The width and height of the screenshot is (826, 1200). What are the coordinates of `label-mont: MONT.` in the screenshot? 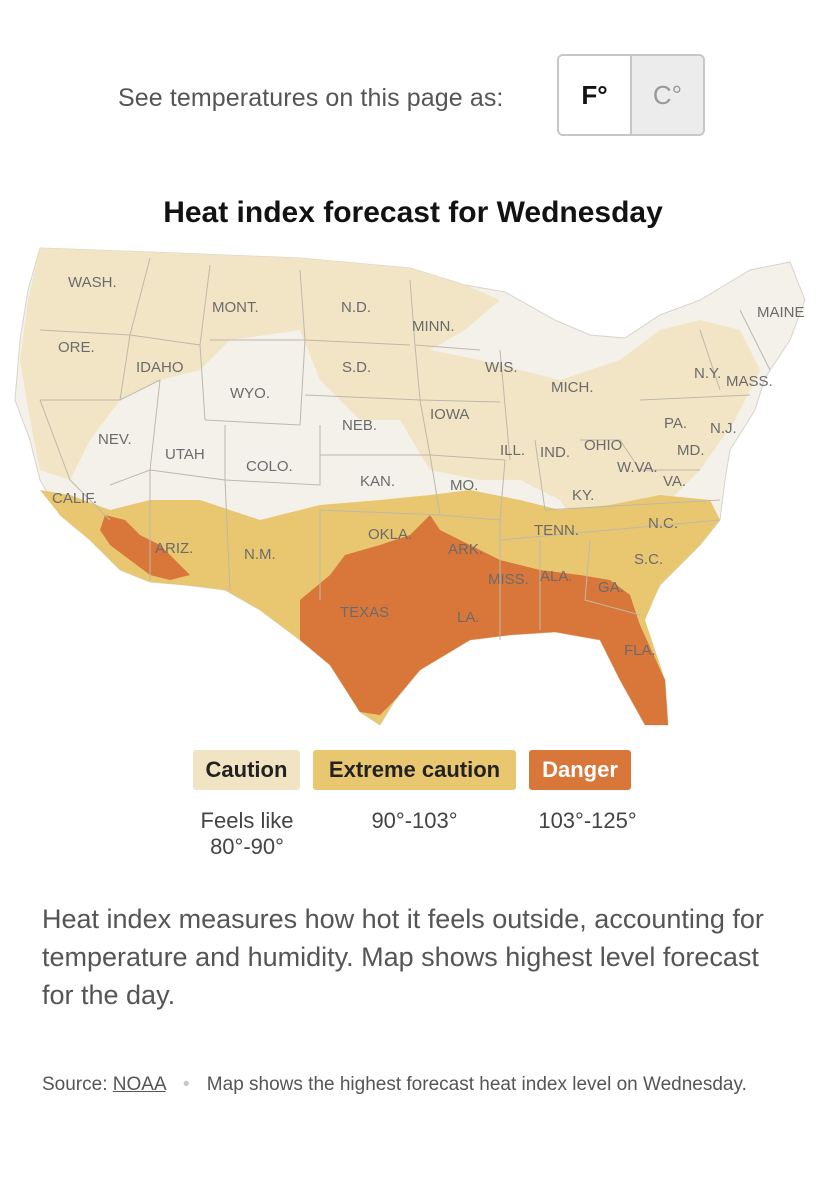 It's located at (235, 307).